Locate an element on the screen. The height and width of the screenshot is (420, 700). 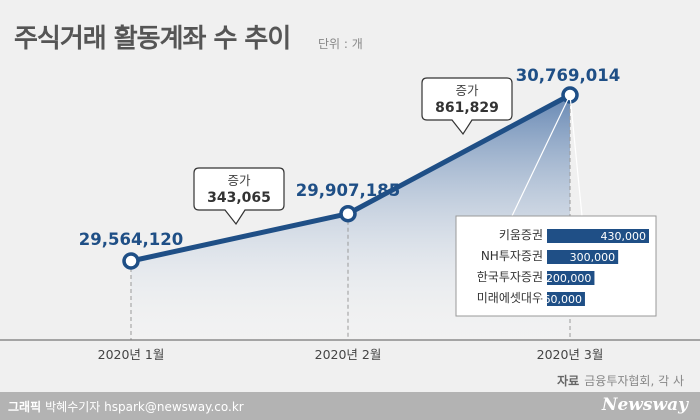
footer-bar: 그래픽 박혜수기자 hspark@newsway.co.kr Newsway is located at coordinates (350, 406).